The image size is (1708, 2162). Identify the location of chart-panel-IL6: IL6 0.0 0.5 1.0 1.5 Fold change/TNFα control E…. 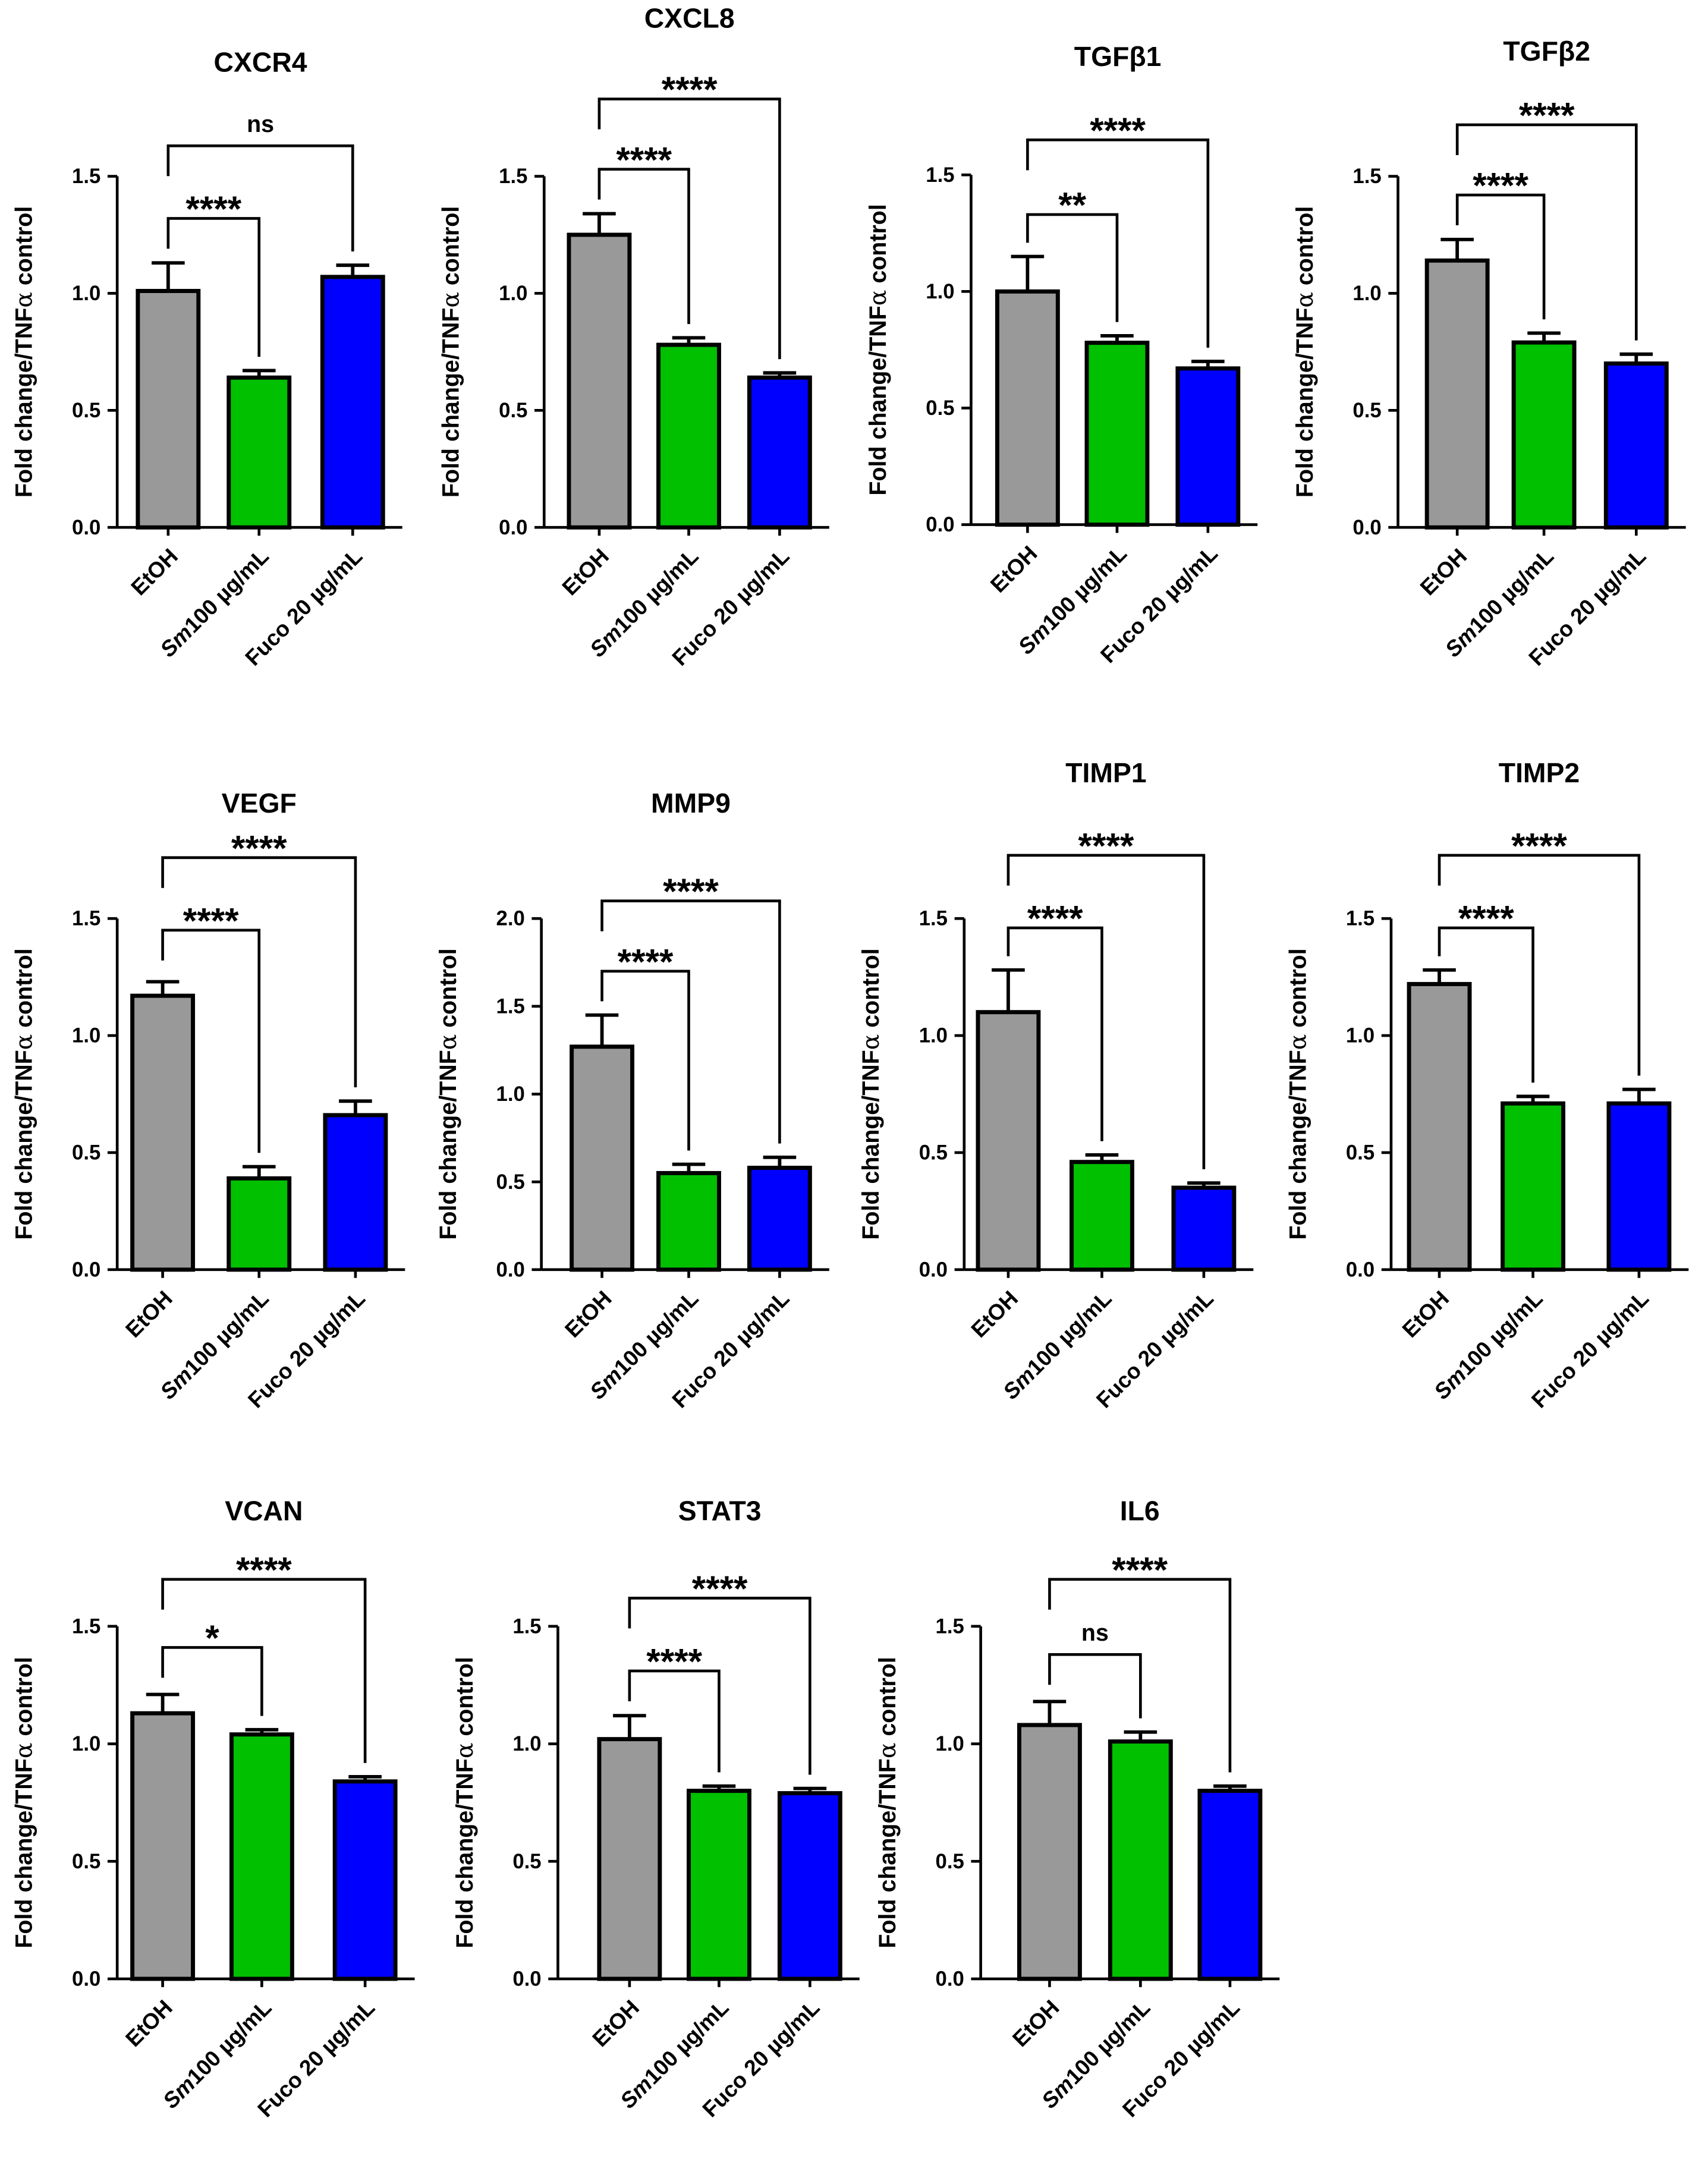
(1077, 1808).